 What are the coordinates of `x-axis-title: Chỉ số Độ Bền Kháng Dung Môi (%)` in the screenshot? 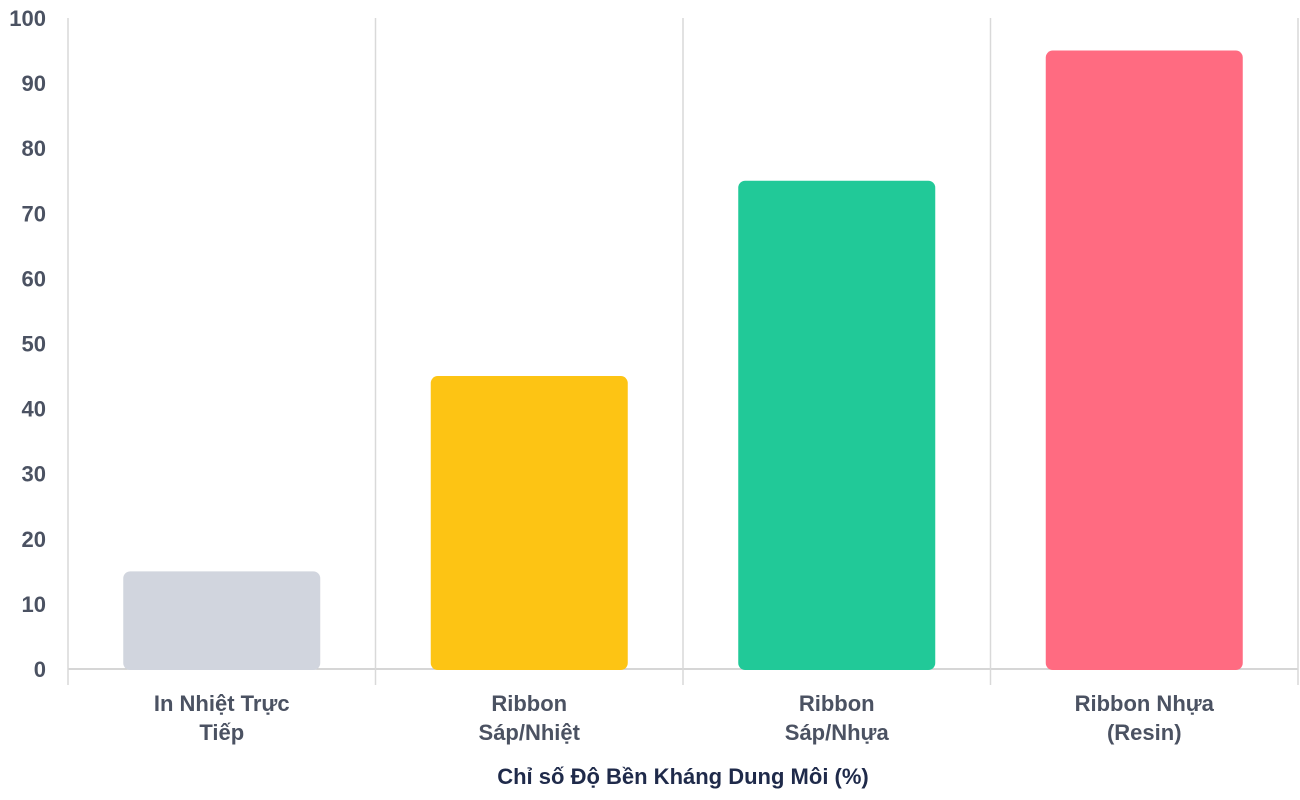 It's located at (683, 776).